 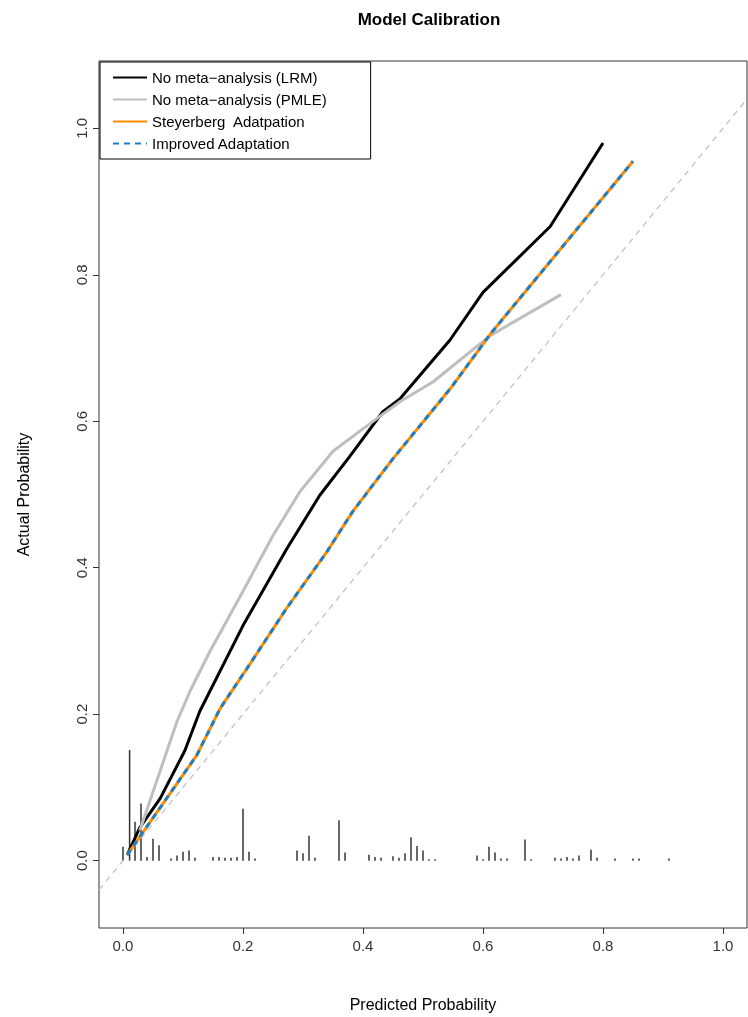 I want to click on y-tick-label: 0.2, so click(x=81, y=714).